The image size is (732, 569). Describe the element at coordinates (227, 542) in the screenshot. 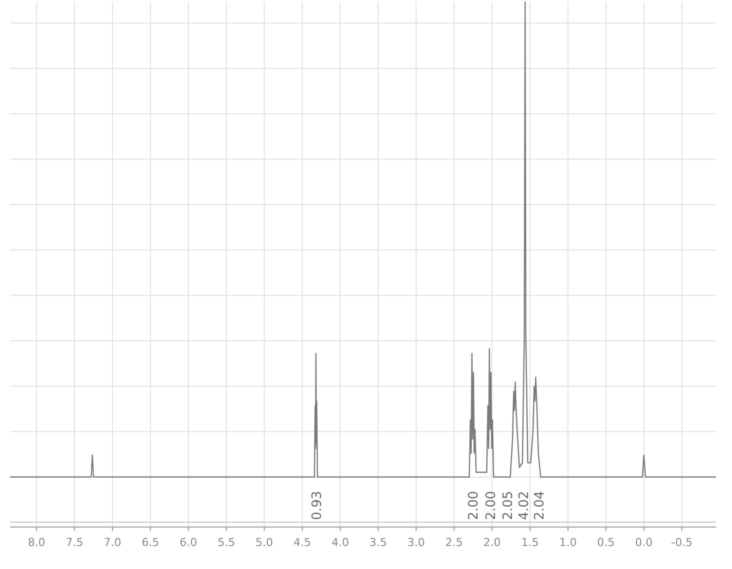

I see `x-tick-label: 5.5` at that location.